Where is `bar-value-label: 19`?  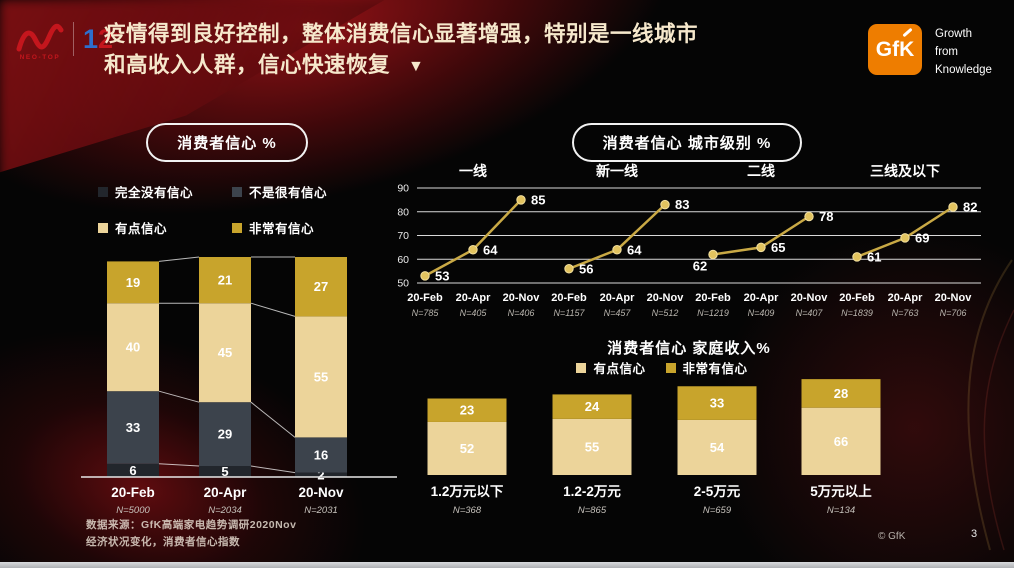 bar-value-label: 19 is located at coordinates (133, 282).